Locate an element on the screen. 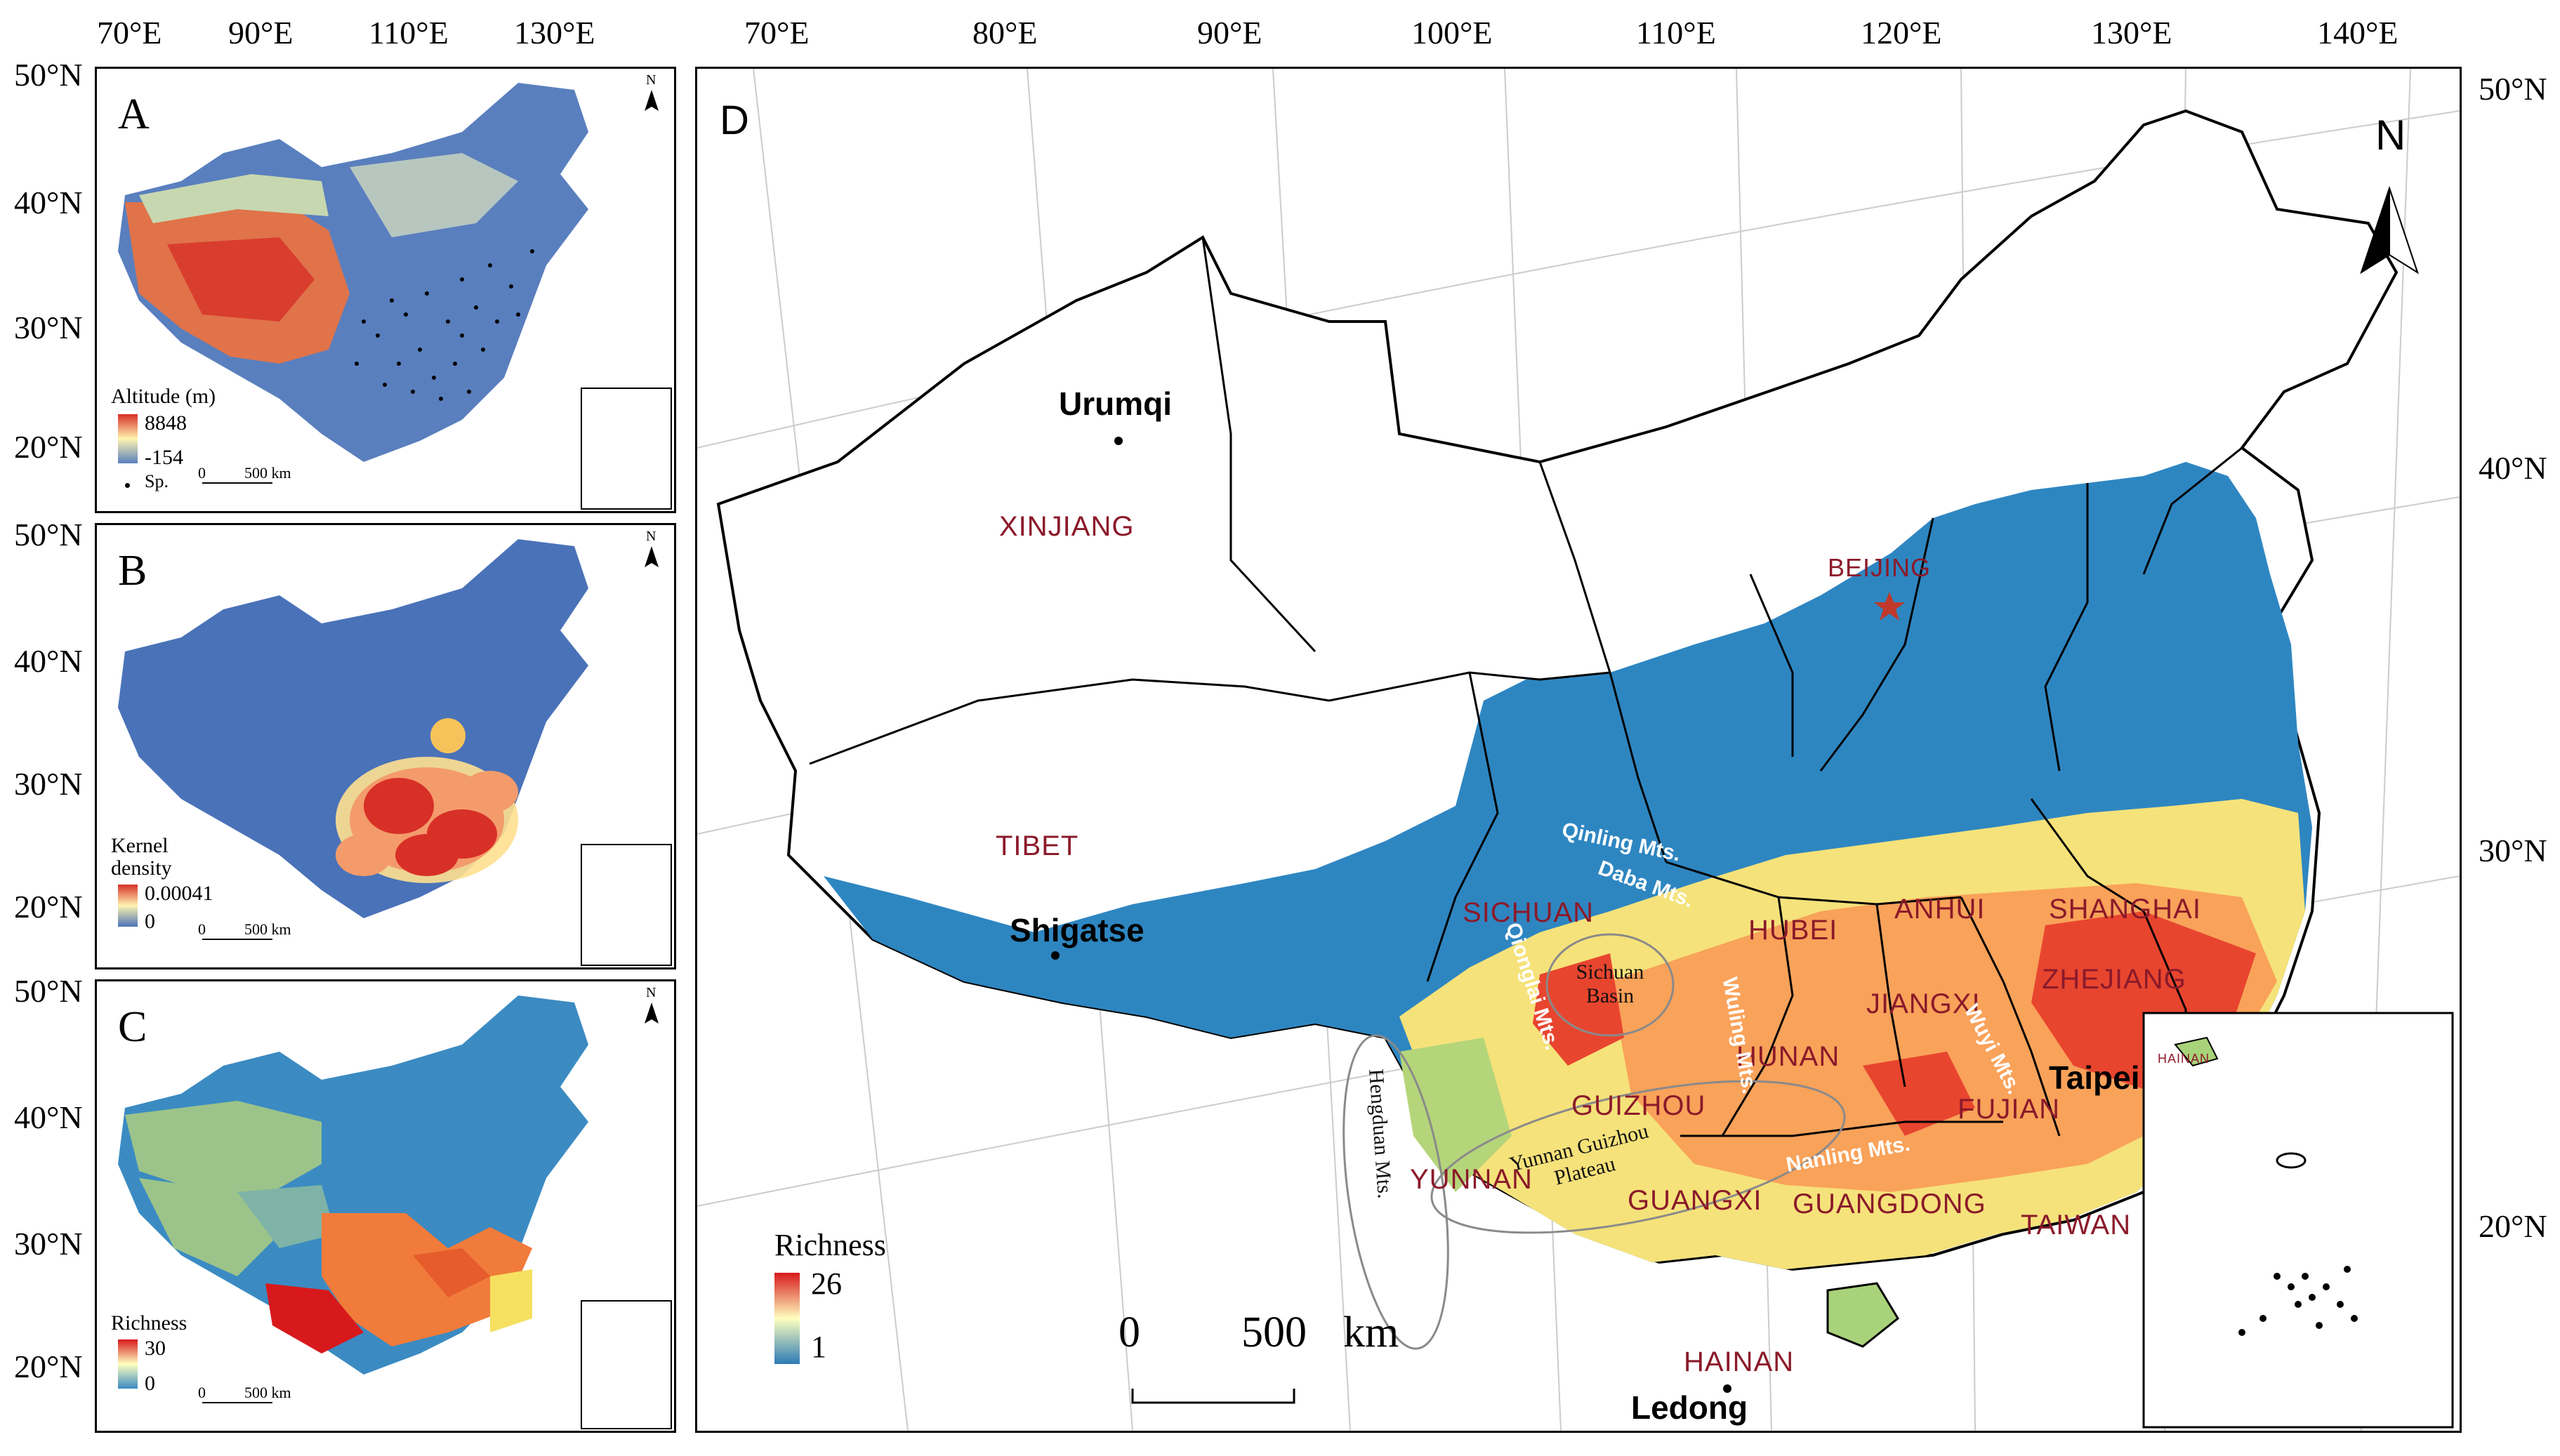 This screenshot has height=1456, width=2560. panel-d-lon-80: 80°E is located at coordinates (1005, 33).